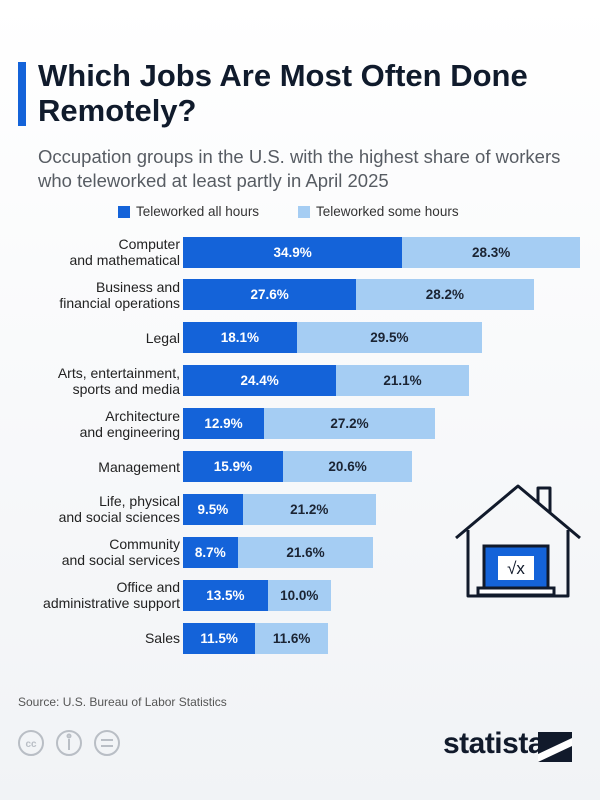  What do you see at coordinates (162, 337) in the screenshot?
I see `category-label: Legal` at bounding box center [162, 337].